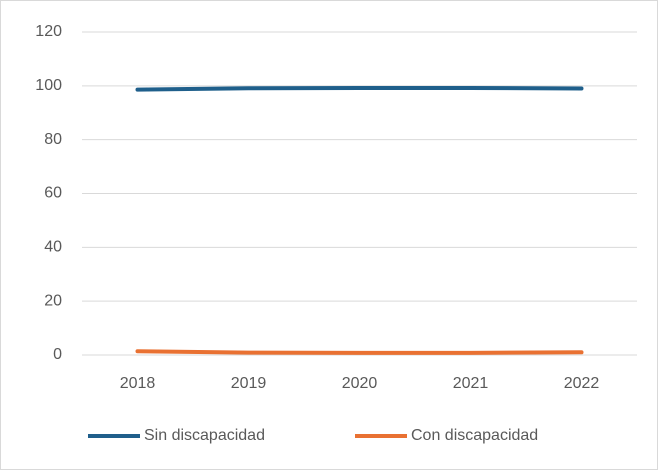  I want to click on x-tick-label: 2020, so click(360, 383).